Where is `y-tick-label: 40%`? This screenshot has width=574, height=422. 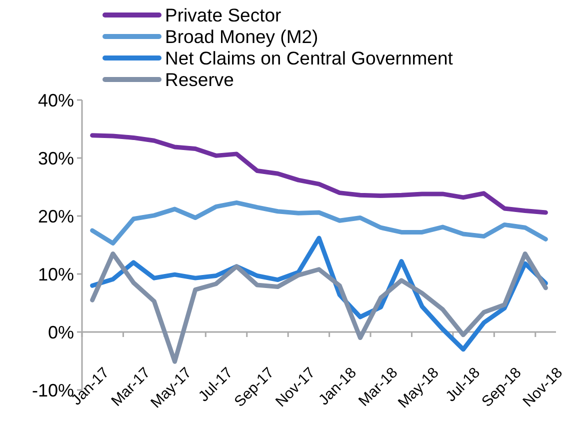
y-tick-label: 40% is located at coordinates (56, 100).